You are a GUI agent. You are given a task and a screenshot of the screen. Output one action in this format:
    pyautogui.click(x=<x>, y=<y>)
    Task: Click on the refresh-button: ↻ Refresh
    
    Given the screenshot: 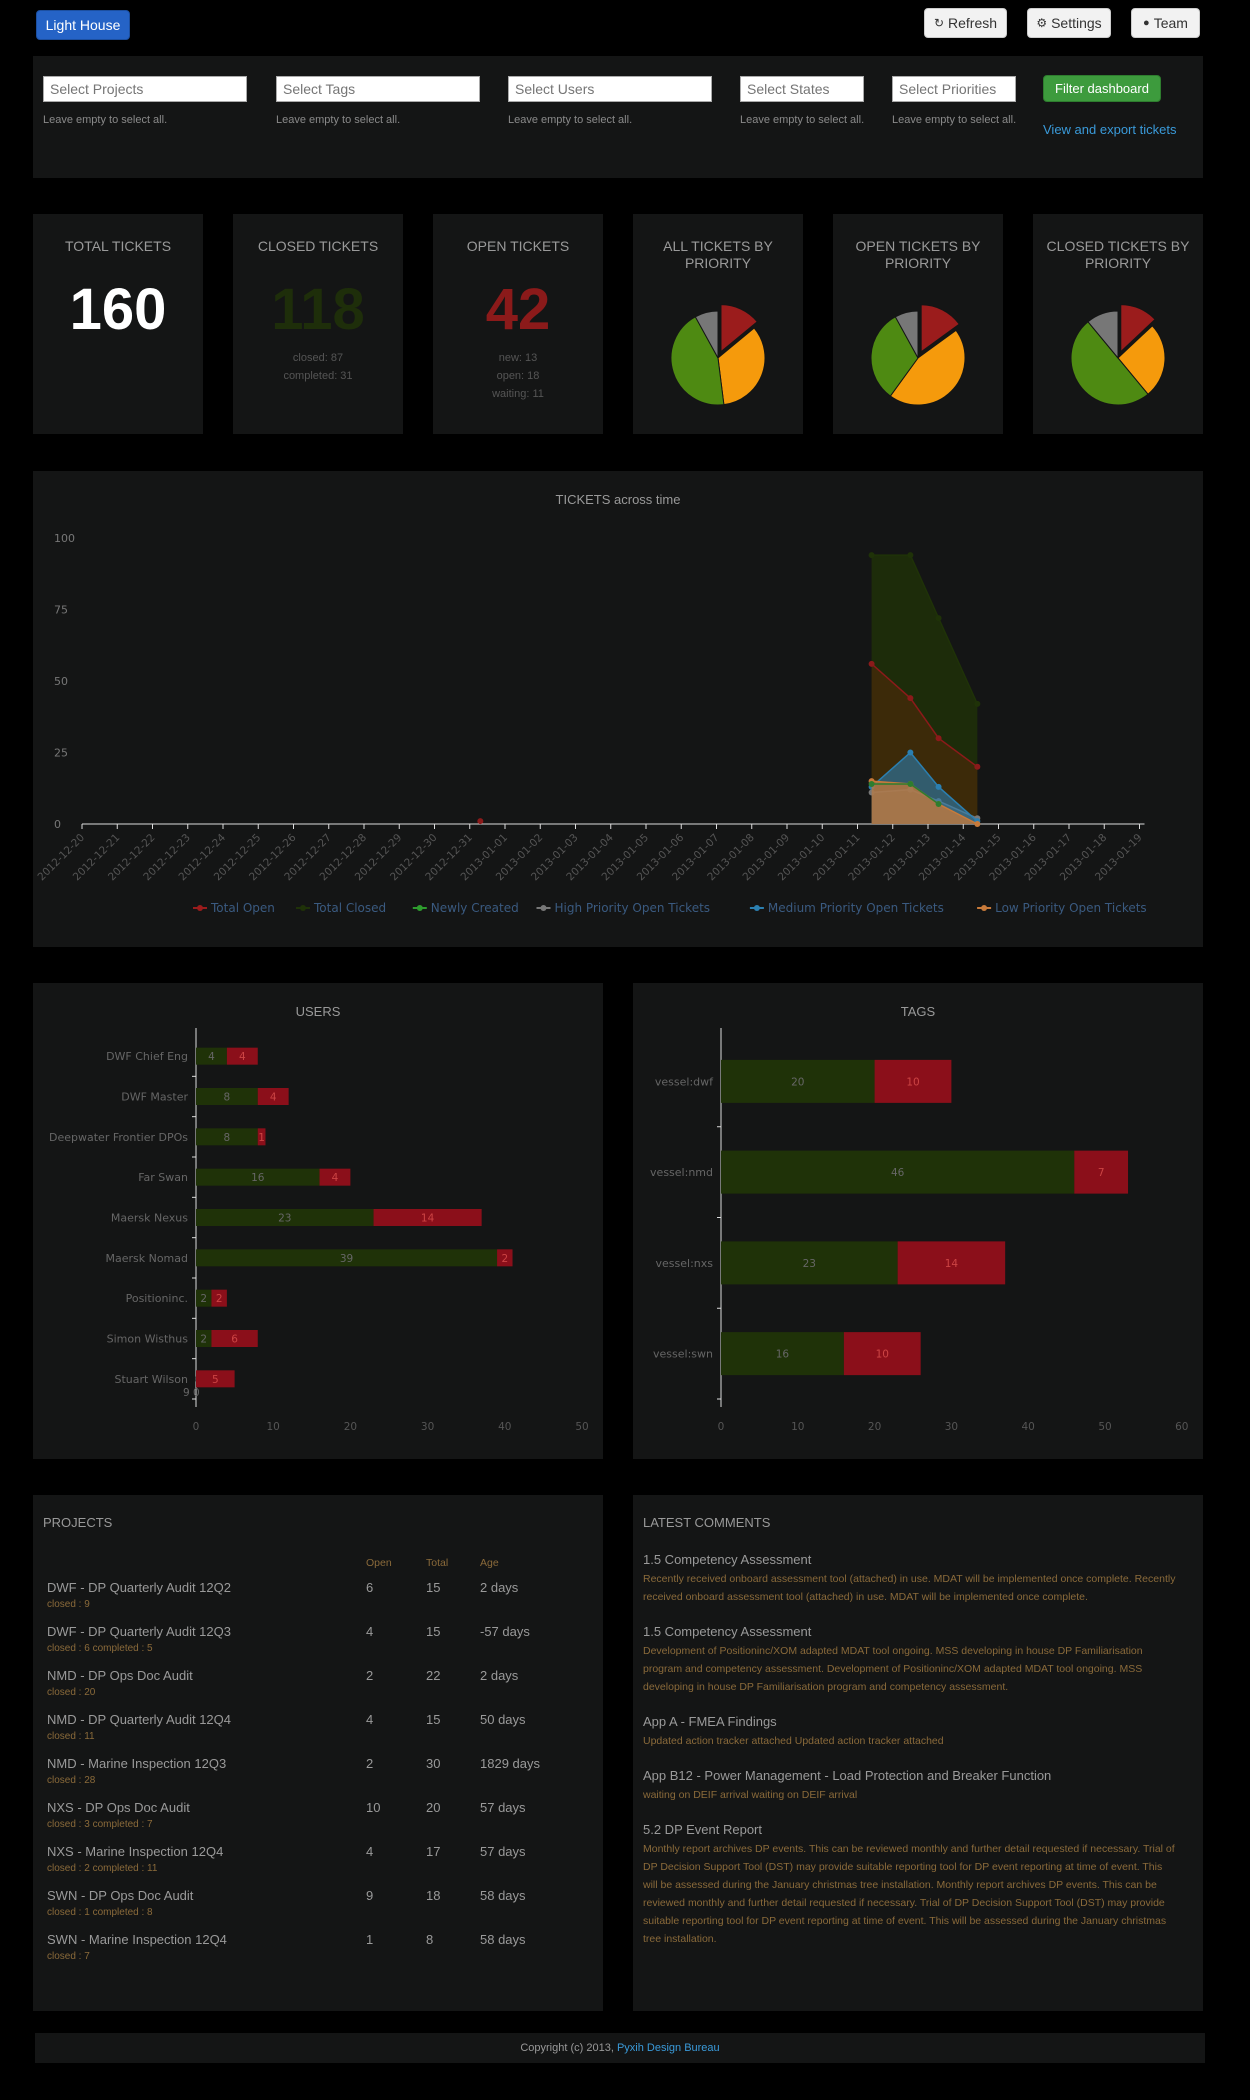 What is the action you would take?
    pyautogui.click(x=965, y=23)
    